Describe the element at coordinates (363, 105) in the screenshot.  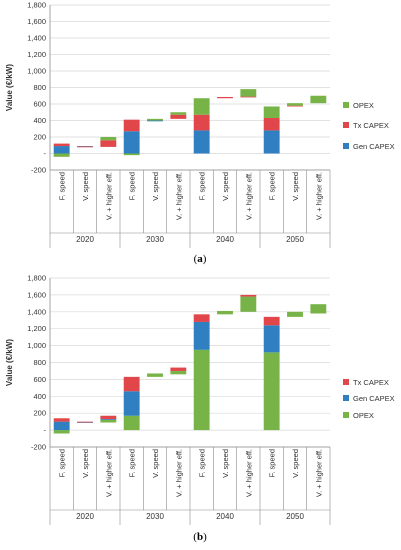
I see `legend-label: OPEX` at that location.